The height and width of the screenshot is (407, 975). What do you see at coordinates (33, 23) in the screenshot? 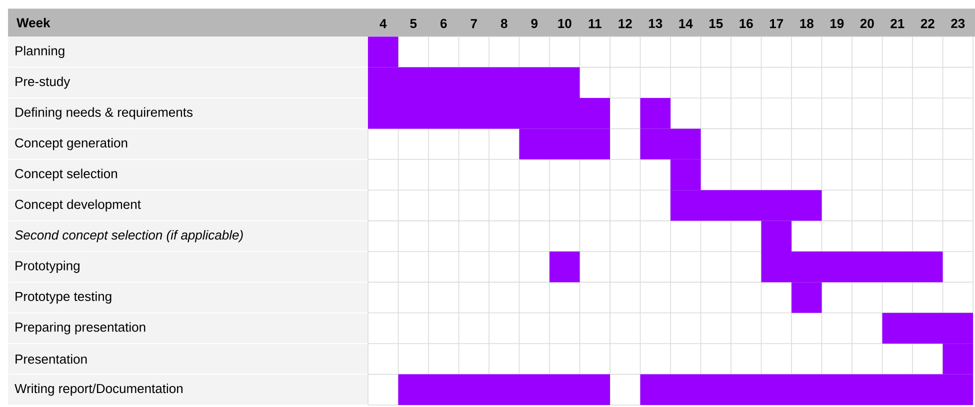
I see `x-axis-title: Week` at bounding box center [33, 23].